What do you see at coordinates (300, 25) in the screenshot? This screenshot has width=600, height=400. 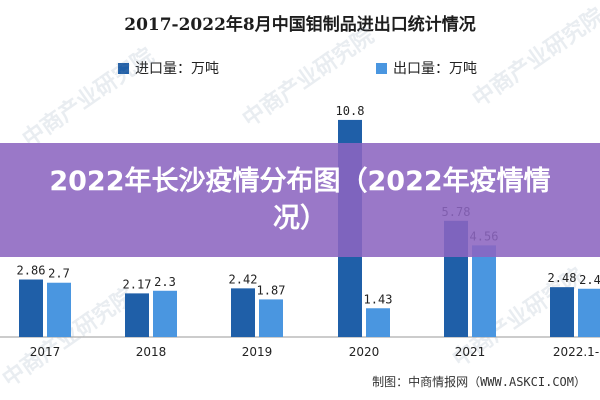 I see `chart-title: 2017-2022年8月中国钼制品进出口统计情况` at bounding box center [300, 25].